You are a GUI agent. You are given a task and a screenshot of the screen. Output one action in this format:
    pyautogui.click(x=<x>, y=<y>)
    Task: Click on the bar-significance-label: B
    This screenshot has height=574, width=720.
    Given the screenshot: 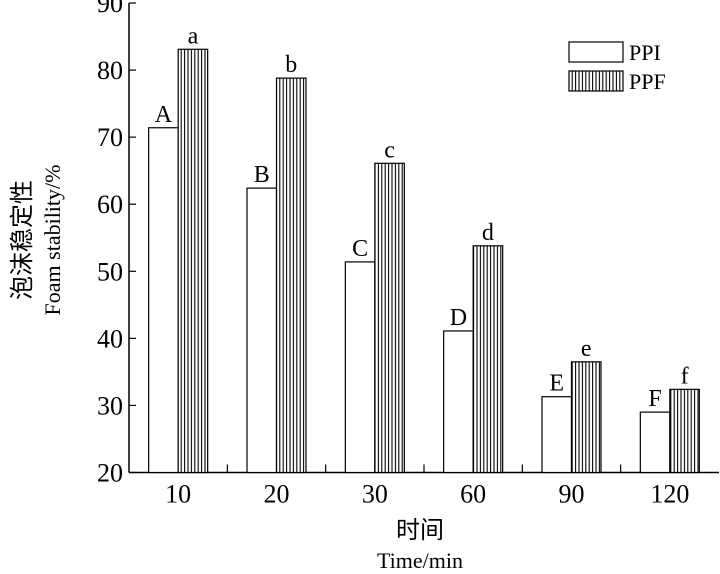 What is the action you would take?
    pyautogui.click(x=262, y=175)
    